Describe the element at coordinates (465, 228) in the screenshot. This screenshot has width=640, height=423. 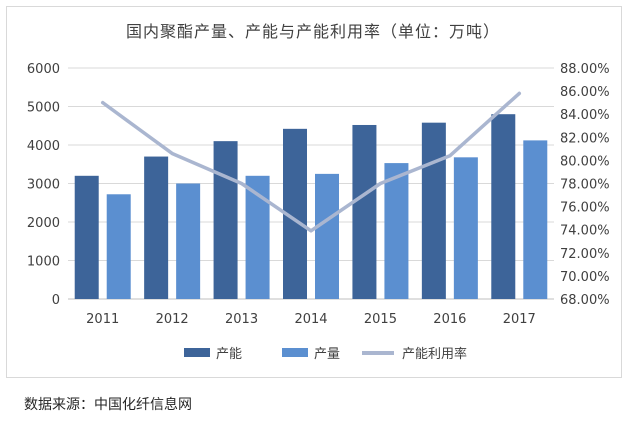
I see `bar-output-2016` at that location.